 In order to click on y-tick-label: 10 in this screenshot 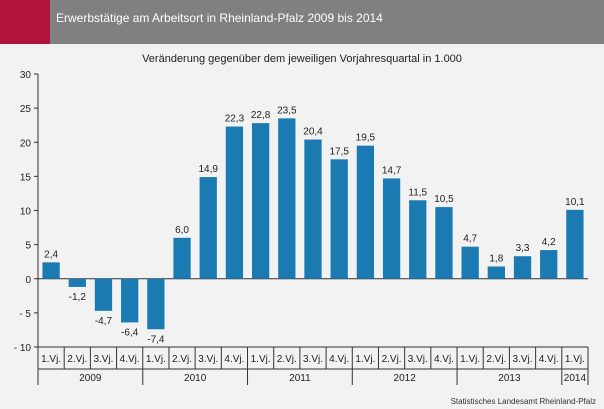, I will do `click(26, 212)`.